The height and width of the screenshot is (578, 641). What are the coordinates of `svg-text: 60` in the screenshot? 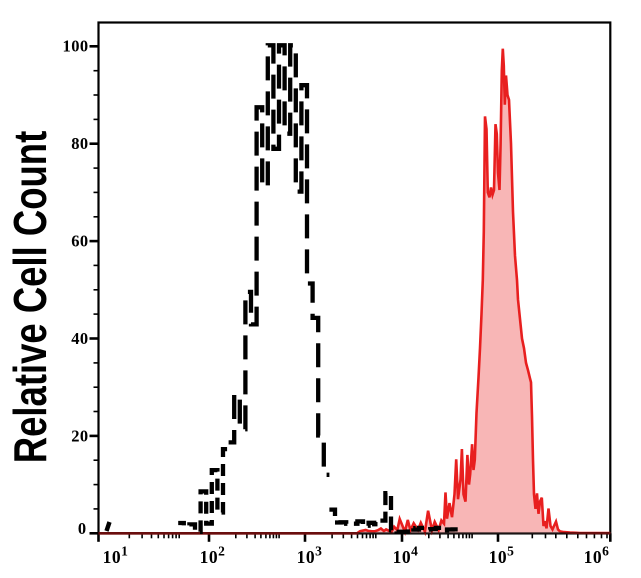 It's located at (79, 241).